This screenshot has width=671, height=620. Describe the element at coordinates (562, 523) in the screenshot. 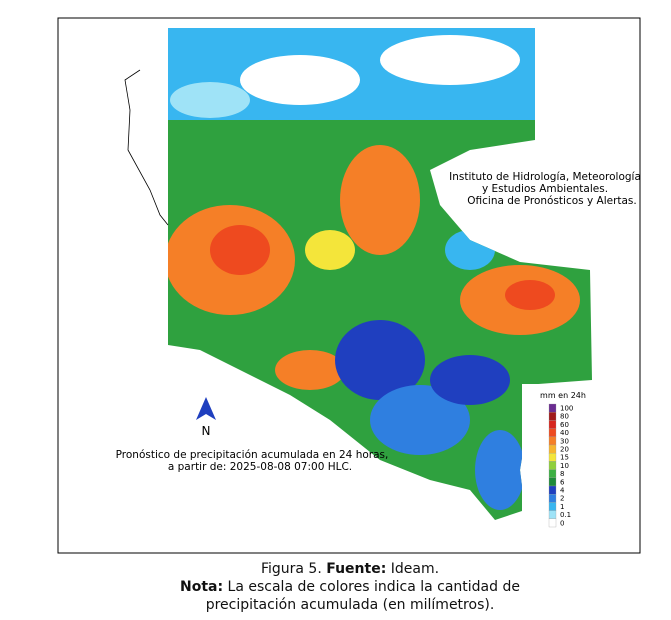

I see `legend-label: 0` at that location.